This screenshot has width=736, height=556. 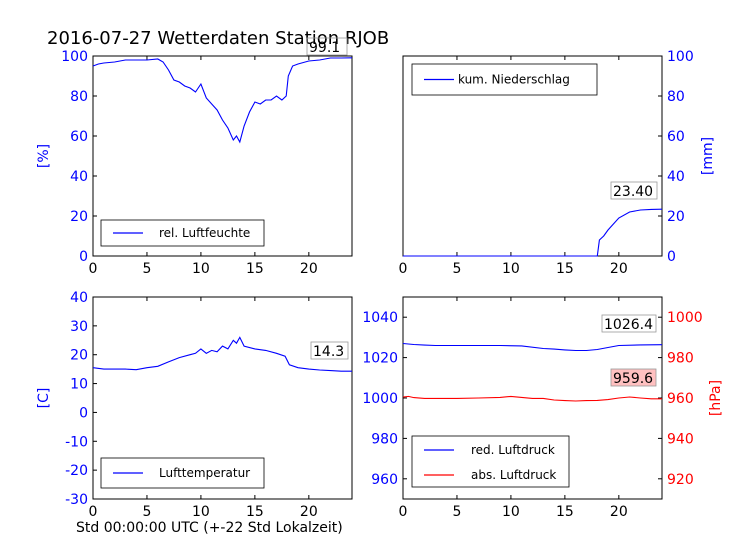 I want to click on annotation-label: 99.1, so click(x=324, y=48).